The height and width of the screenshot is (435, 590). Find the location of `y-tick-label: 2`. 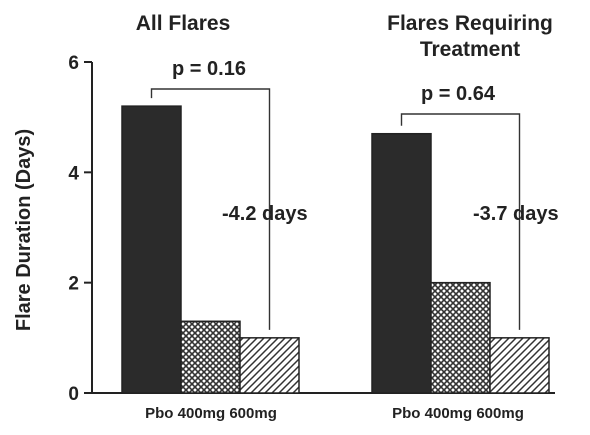

y-tick-label: 2 is located at coordinates (73, 284).